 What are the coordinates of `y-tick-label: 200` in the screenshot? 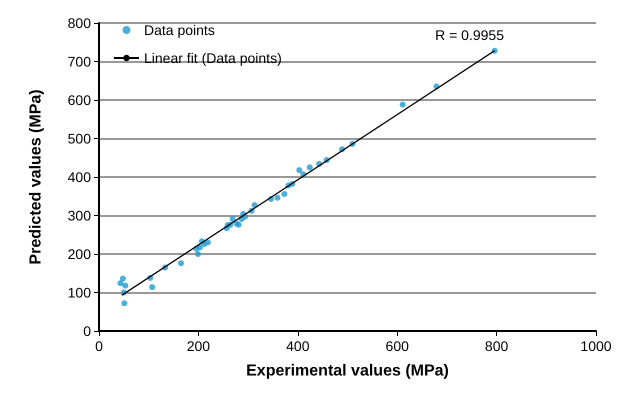 It's located at (80, 254).